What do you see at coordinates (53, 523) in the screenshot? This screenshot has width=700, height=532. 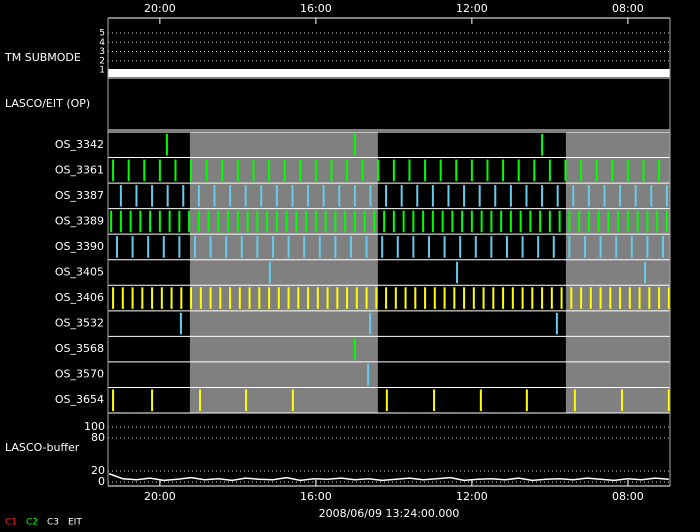 I see `legend-entry: C3` at bounding box center [53, 523].